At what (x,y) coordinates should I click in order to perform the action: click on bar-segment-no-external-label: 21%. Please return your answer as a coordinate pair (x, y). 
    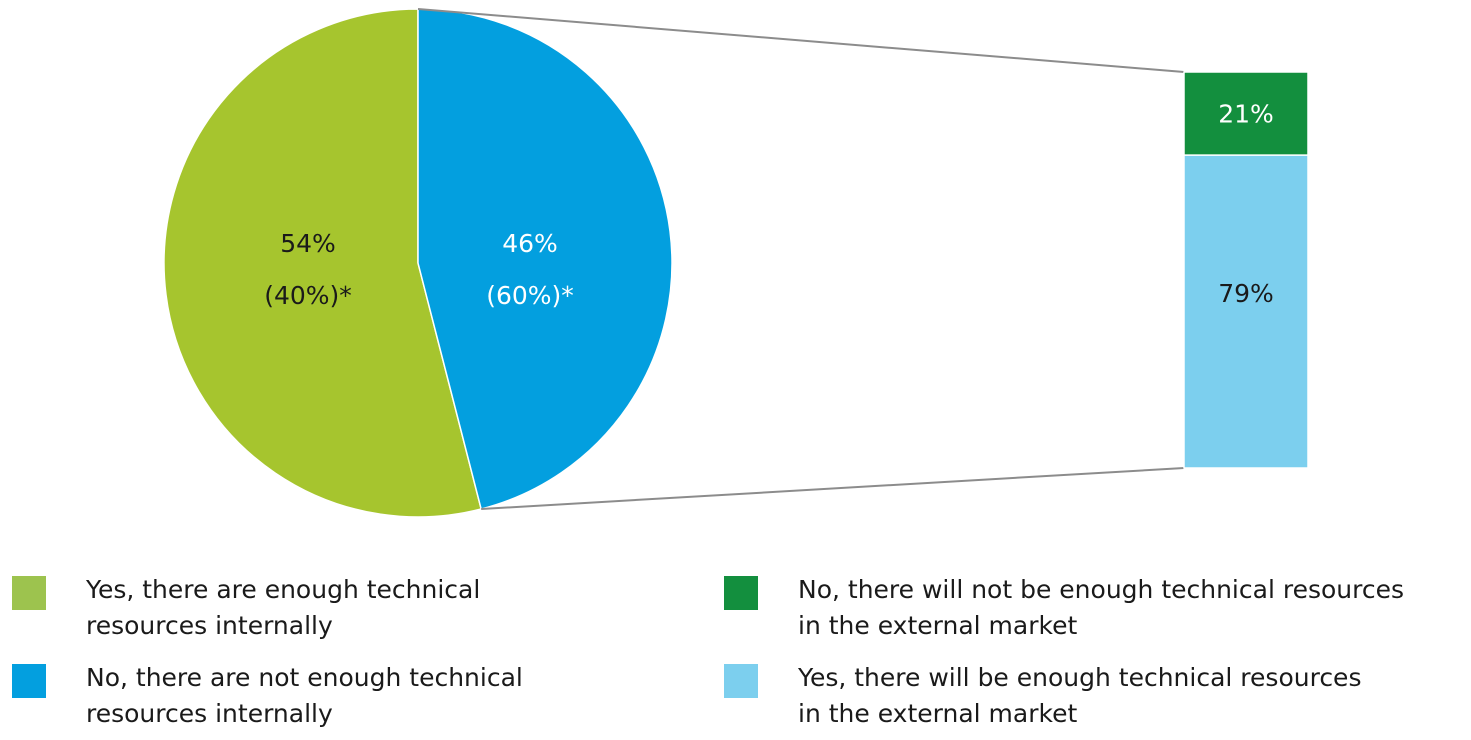
    Looking at the image, I should click on (1246, 114).